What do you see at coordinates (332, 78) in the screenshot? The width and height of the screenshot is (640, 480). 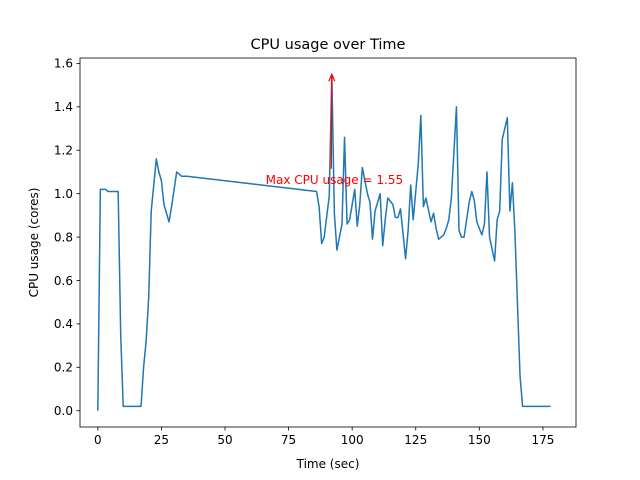 I see `annotation-arrow-head` at bounding box center [332, 78].